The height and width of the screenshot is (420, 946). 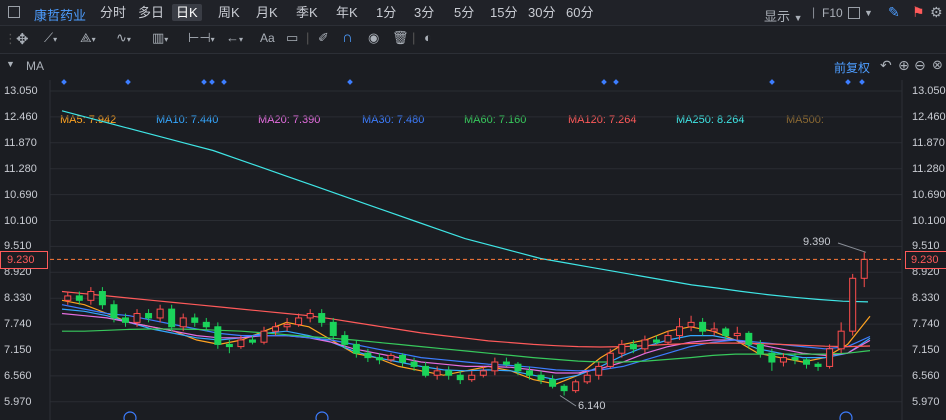 What do you see at coordinates (868, 13) in the screenshot?
I see `chevron-down-icon: ▼` at bounding box center [868, 13].